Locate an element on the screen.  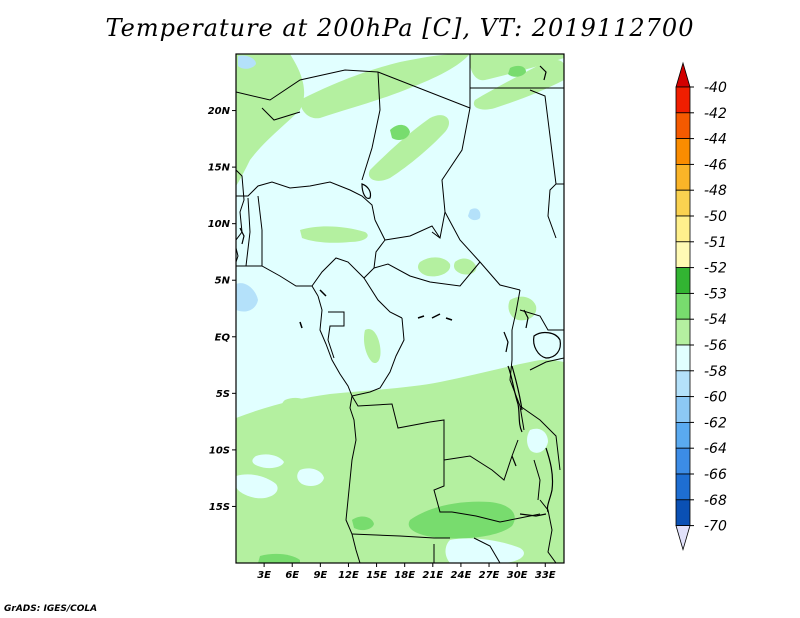
region-sw-bottom is located at coordinates (280, 550).